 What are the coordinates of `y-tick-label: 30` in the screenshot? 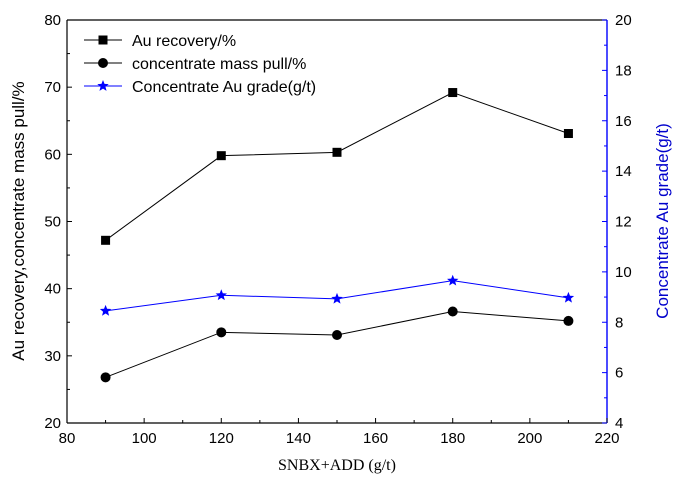 It's located at (52, 356).